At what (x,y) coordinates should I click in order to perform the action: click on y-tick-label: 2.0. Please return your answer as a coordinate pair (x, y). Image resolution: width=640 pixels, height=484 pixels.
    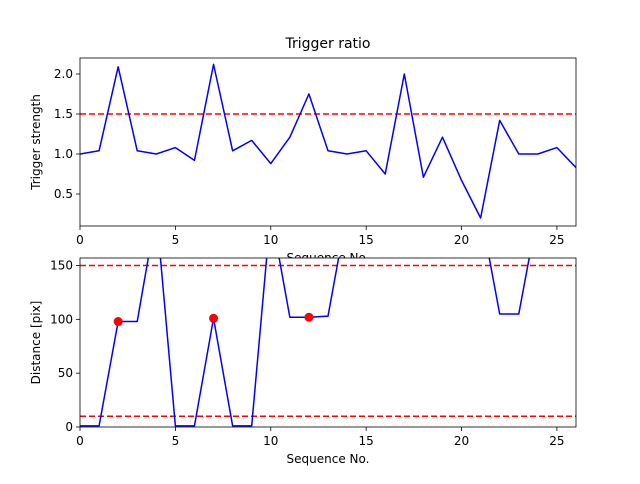
    Looking at the image, I should click on (63, 74).